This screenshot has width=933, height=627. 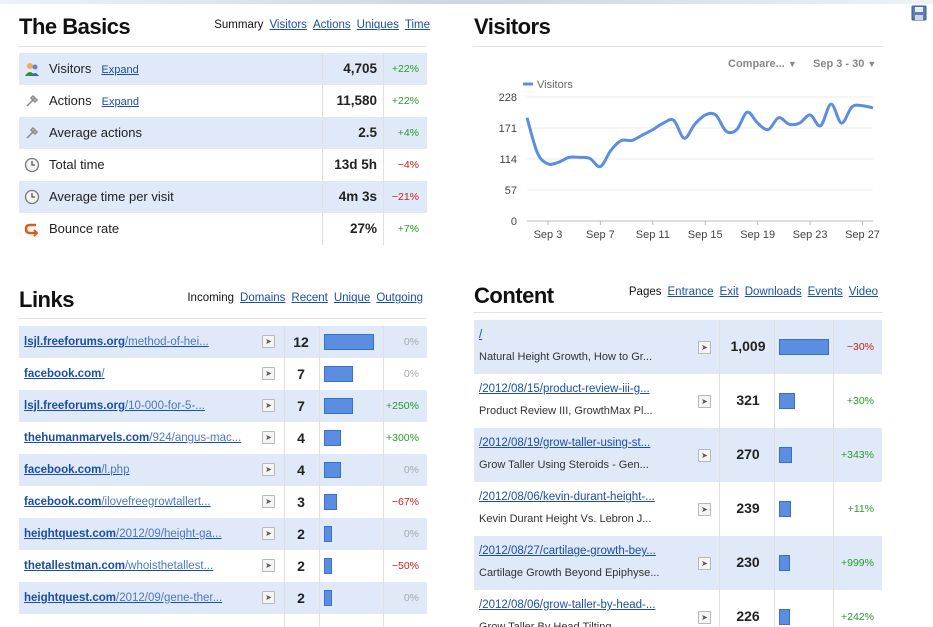 I want to click on tab-summary: Summary, so click(x=239, y=25).